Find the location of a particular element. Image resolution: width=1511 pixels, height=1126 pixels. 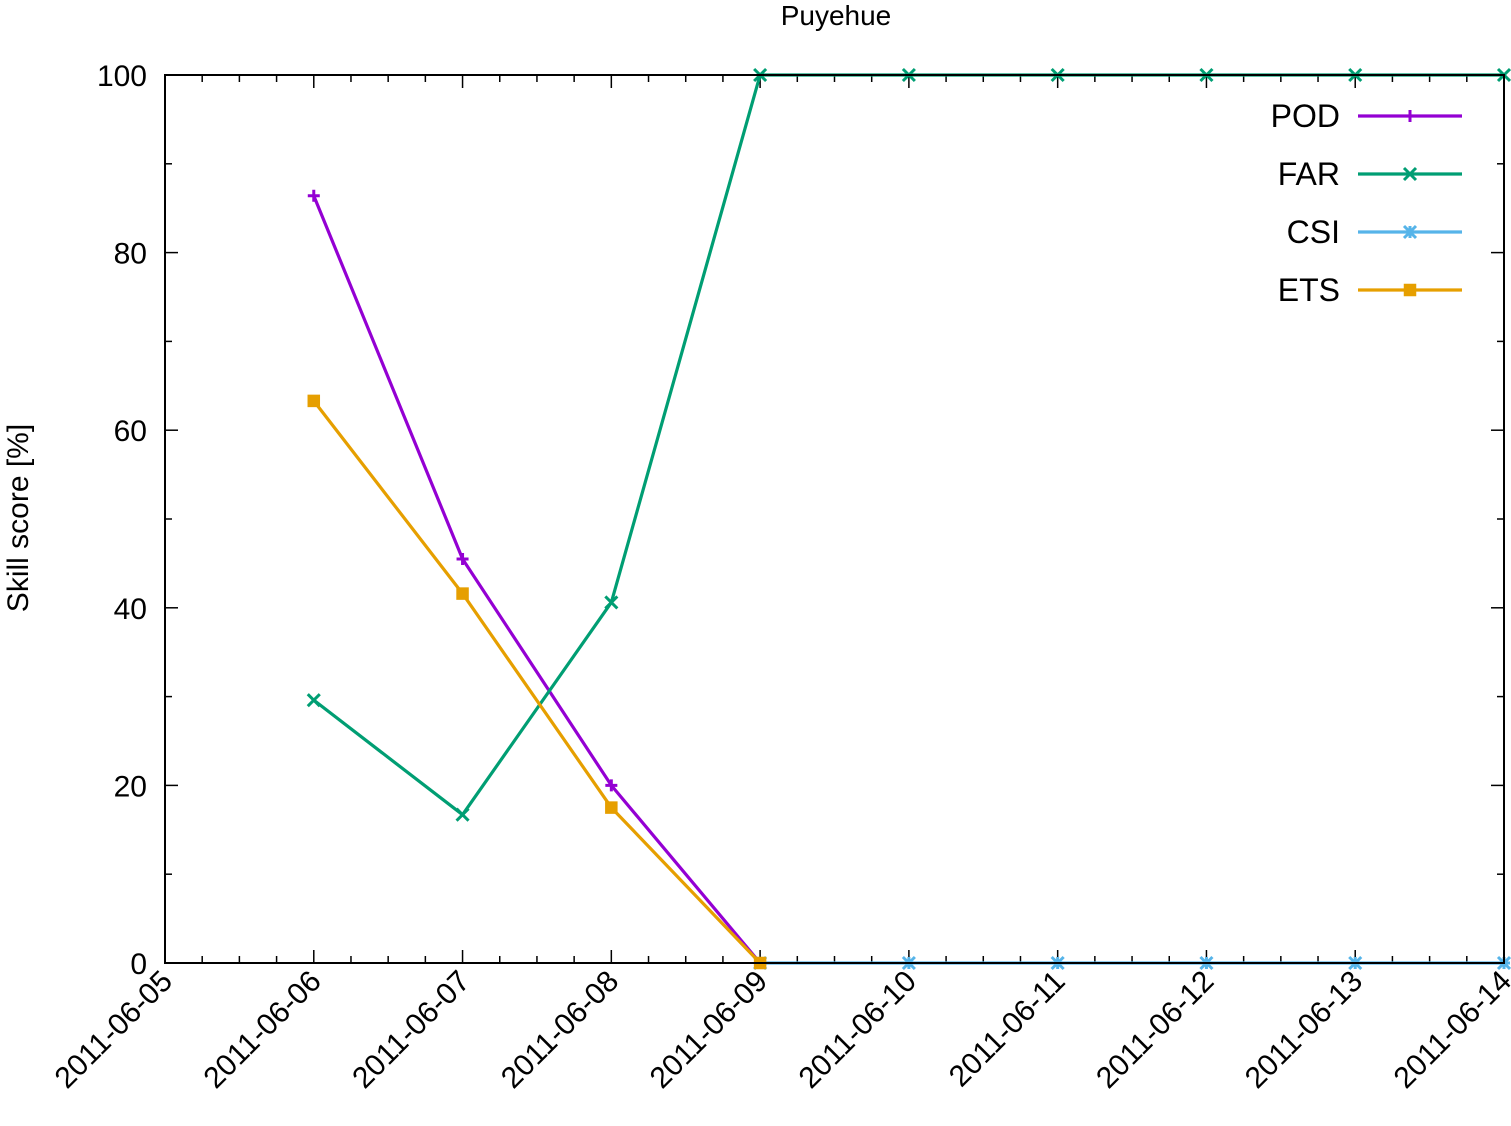

x-tick-label: 2011-06-13 is located at coordinates (1304, 1030).